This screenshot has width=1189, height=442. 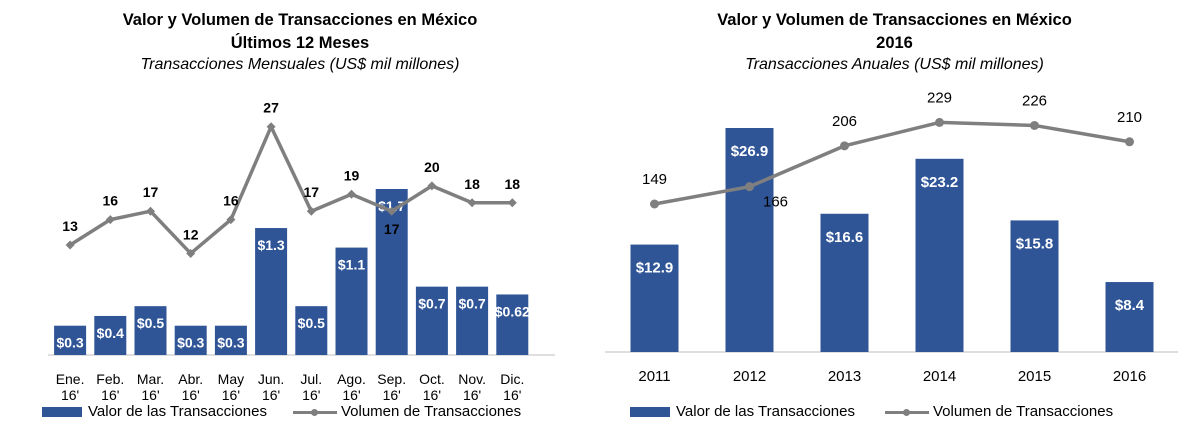 I want to click on bar-value-label: $0.5, so click(x=150, y=323).